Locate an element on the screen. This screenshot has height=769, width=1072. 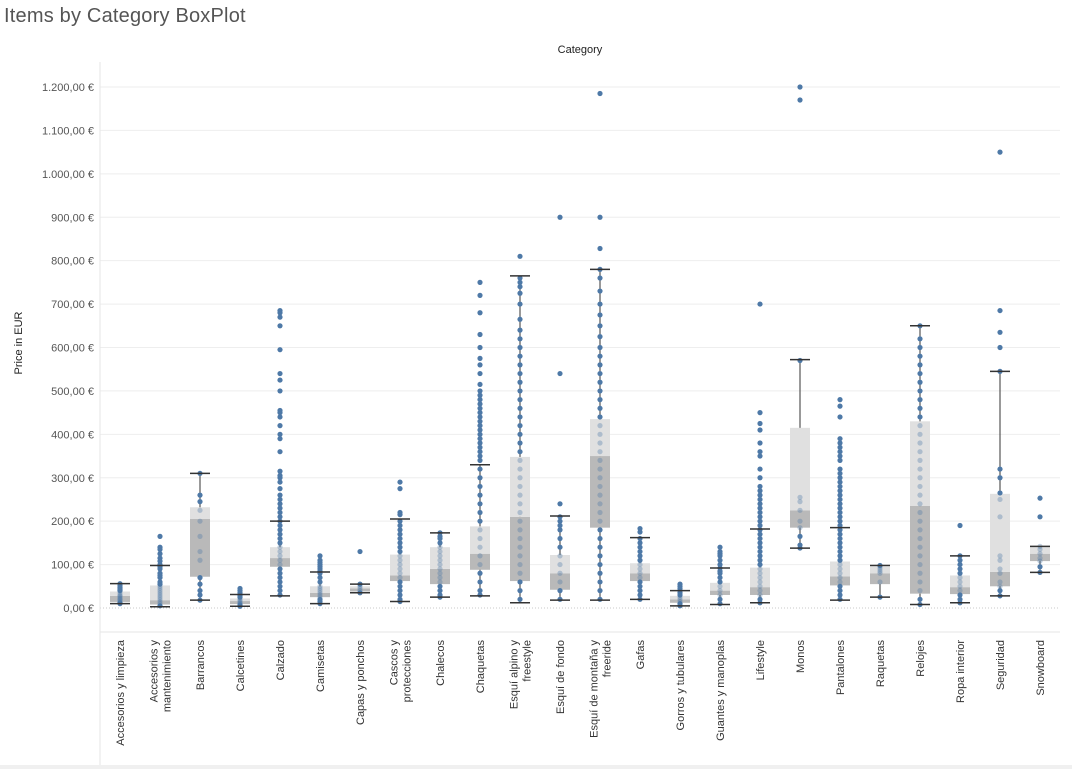
category-label: Esquí de montaña y is located at coordinates (595, 689).